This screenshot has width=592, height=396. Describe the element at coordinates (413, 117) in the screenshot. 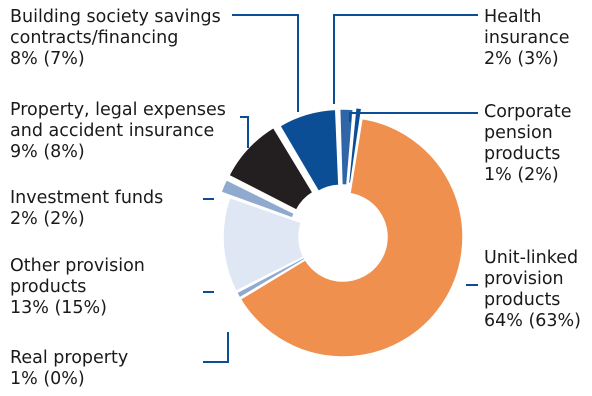

I see `leader-corporate-pension` at that location.